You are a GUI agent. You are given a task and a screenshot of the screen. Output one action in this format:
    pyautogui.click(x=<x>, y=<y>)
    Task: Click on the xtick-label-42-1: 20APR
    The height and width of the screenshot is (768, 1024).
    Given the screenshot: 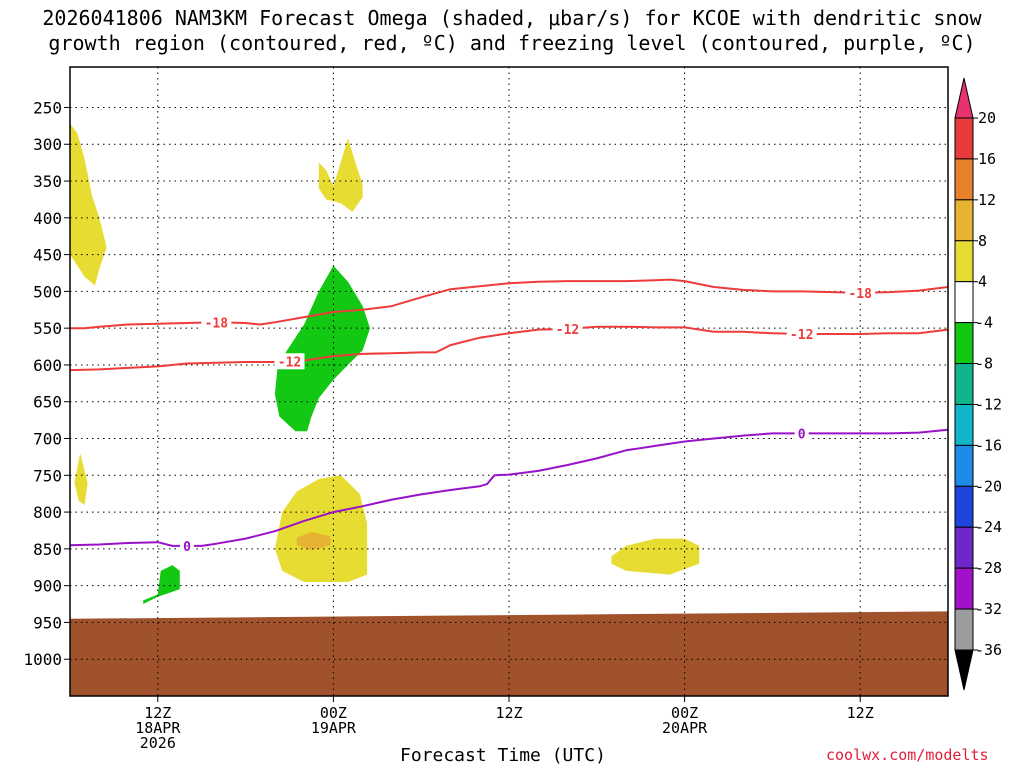 What is the action you would take?
    pyautogui.click(x=685, y=728)
    